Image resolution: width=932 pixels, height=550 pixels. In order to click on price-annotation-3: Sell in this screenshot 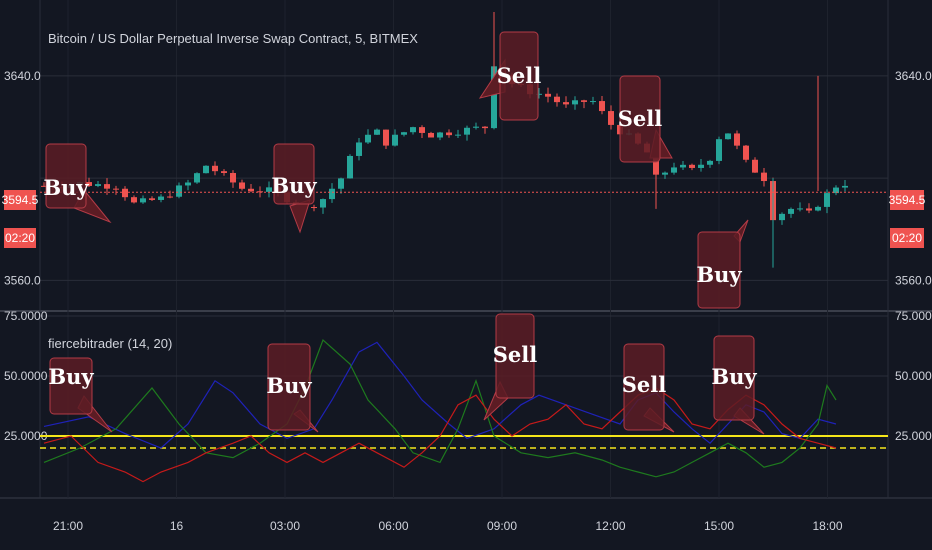, I will do `click(510, 76)`.